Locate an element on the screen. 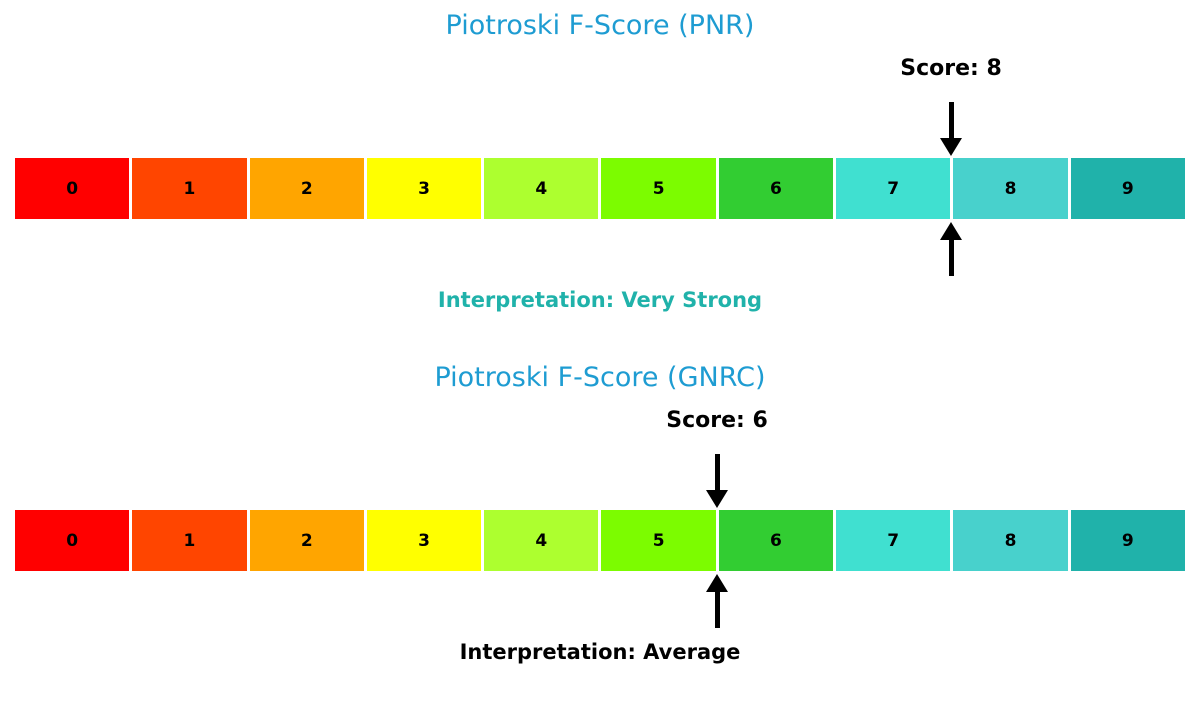 This screenshot has height=702, width=1200. interpretation-label: Interpretation: Very Strong is located at coordinates (600, 300).